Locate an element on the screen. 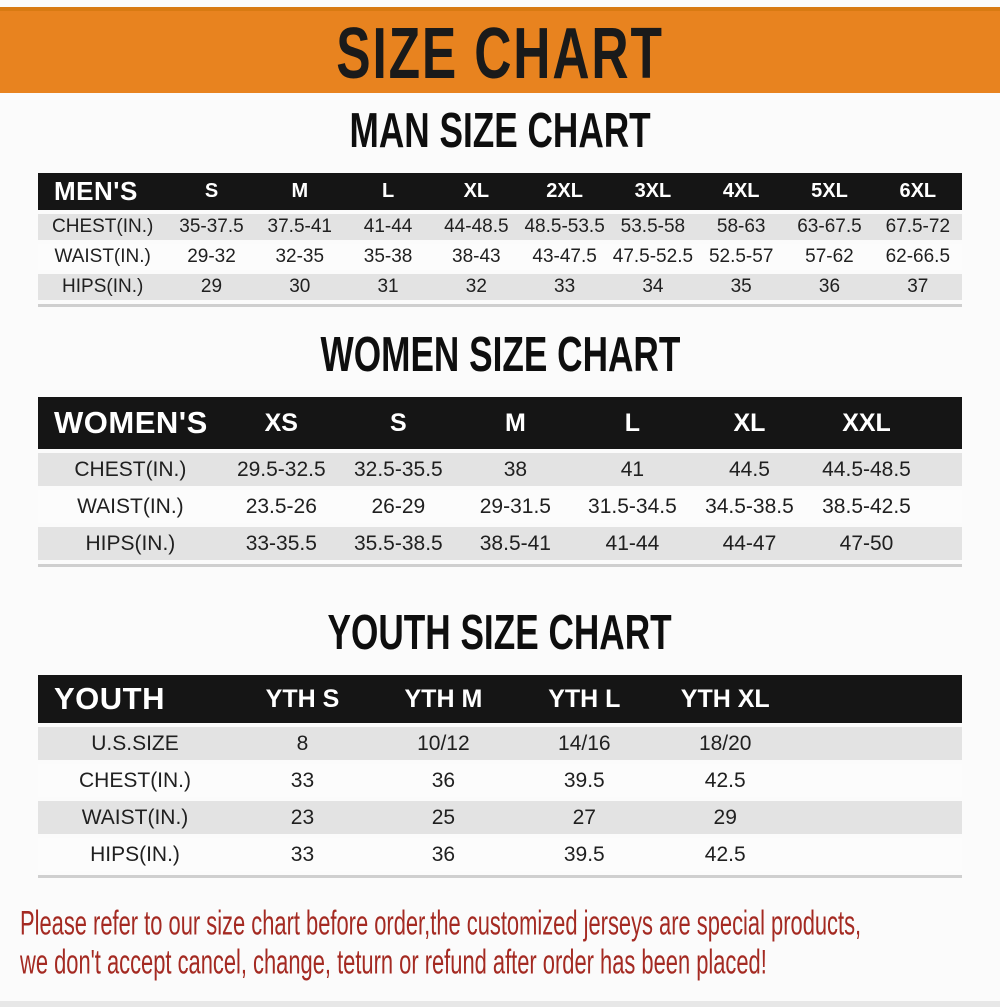 The image size is (1000, 1007). table-row: HIPS(IN.) 29 30 31 32 33 34 35 36 37 is located at coordinates (500, 287).